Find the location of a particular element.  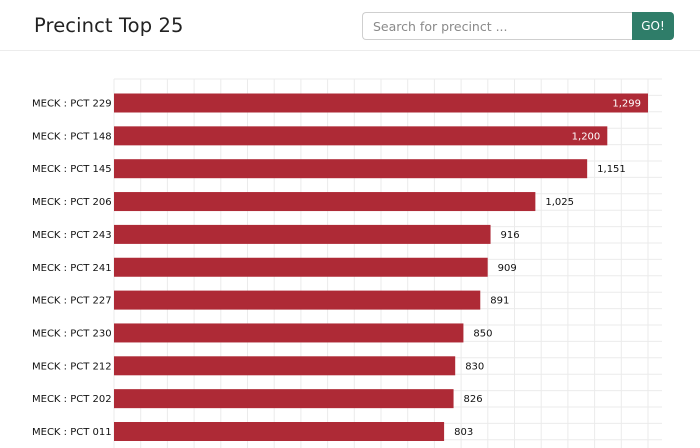

bar-category-label: MECK : PCT 148 is located at coordinates (72, 136).